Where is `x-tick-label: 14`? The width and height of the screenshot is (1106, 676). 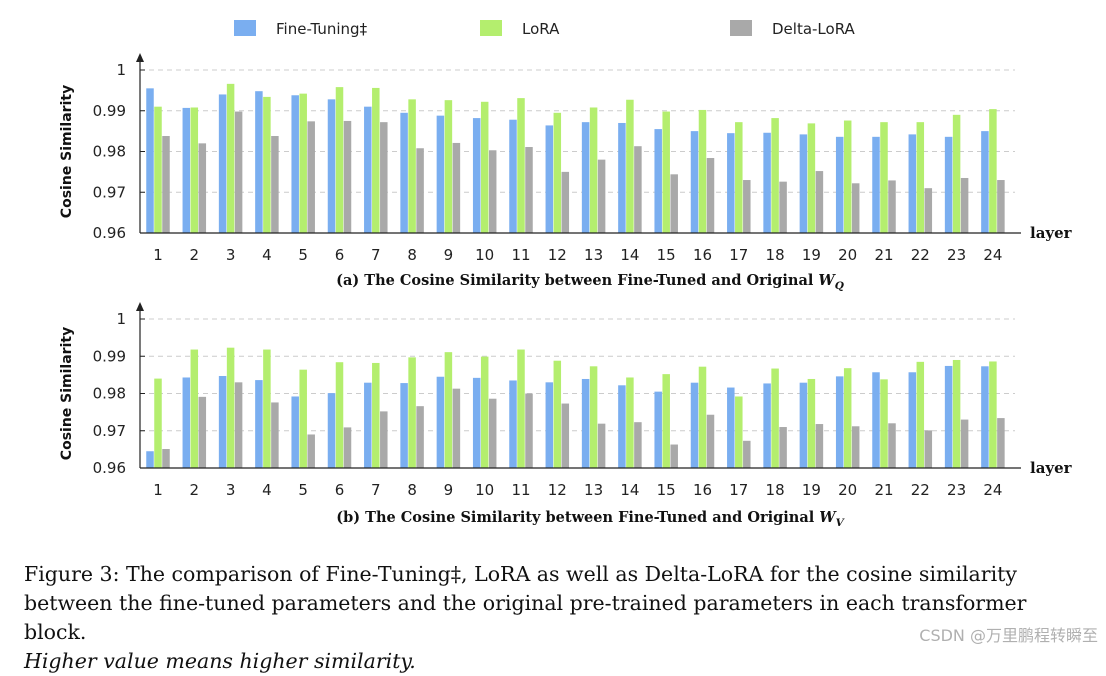
x-tick-label: 14 is located at coordinates (629, 490).